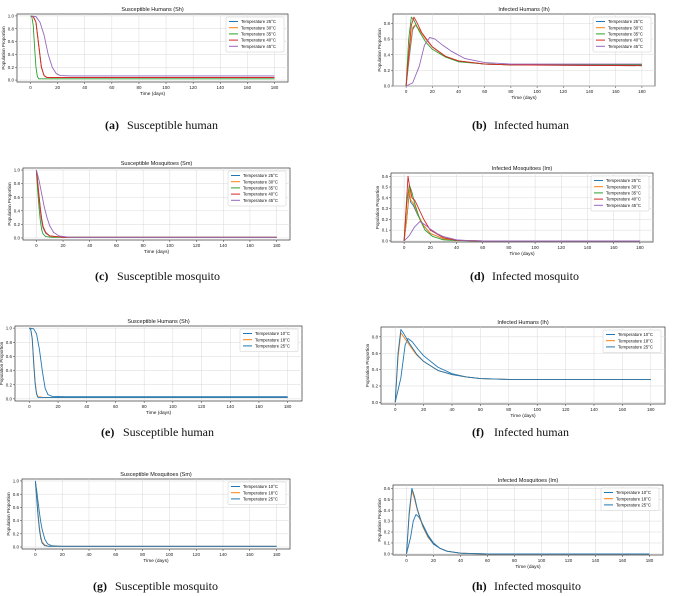 This screenshot has width=685, height=596. What do you see at coordinates (522, 169) in the screenshot?
I see `chart-title: Infected Mosquitoes (Im)` at bounding box center [522, 169].